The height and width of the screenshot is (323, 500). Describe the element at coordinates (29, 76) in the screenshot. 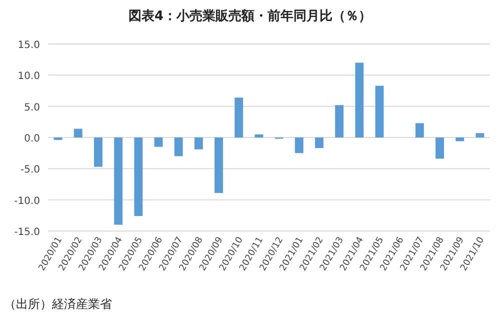

I see `y-tick-label: 10.0` at that location.